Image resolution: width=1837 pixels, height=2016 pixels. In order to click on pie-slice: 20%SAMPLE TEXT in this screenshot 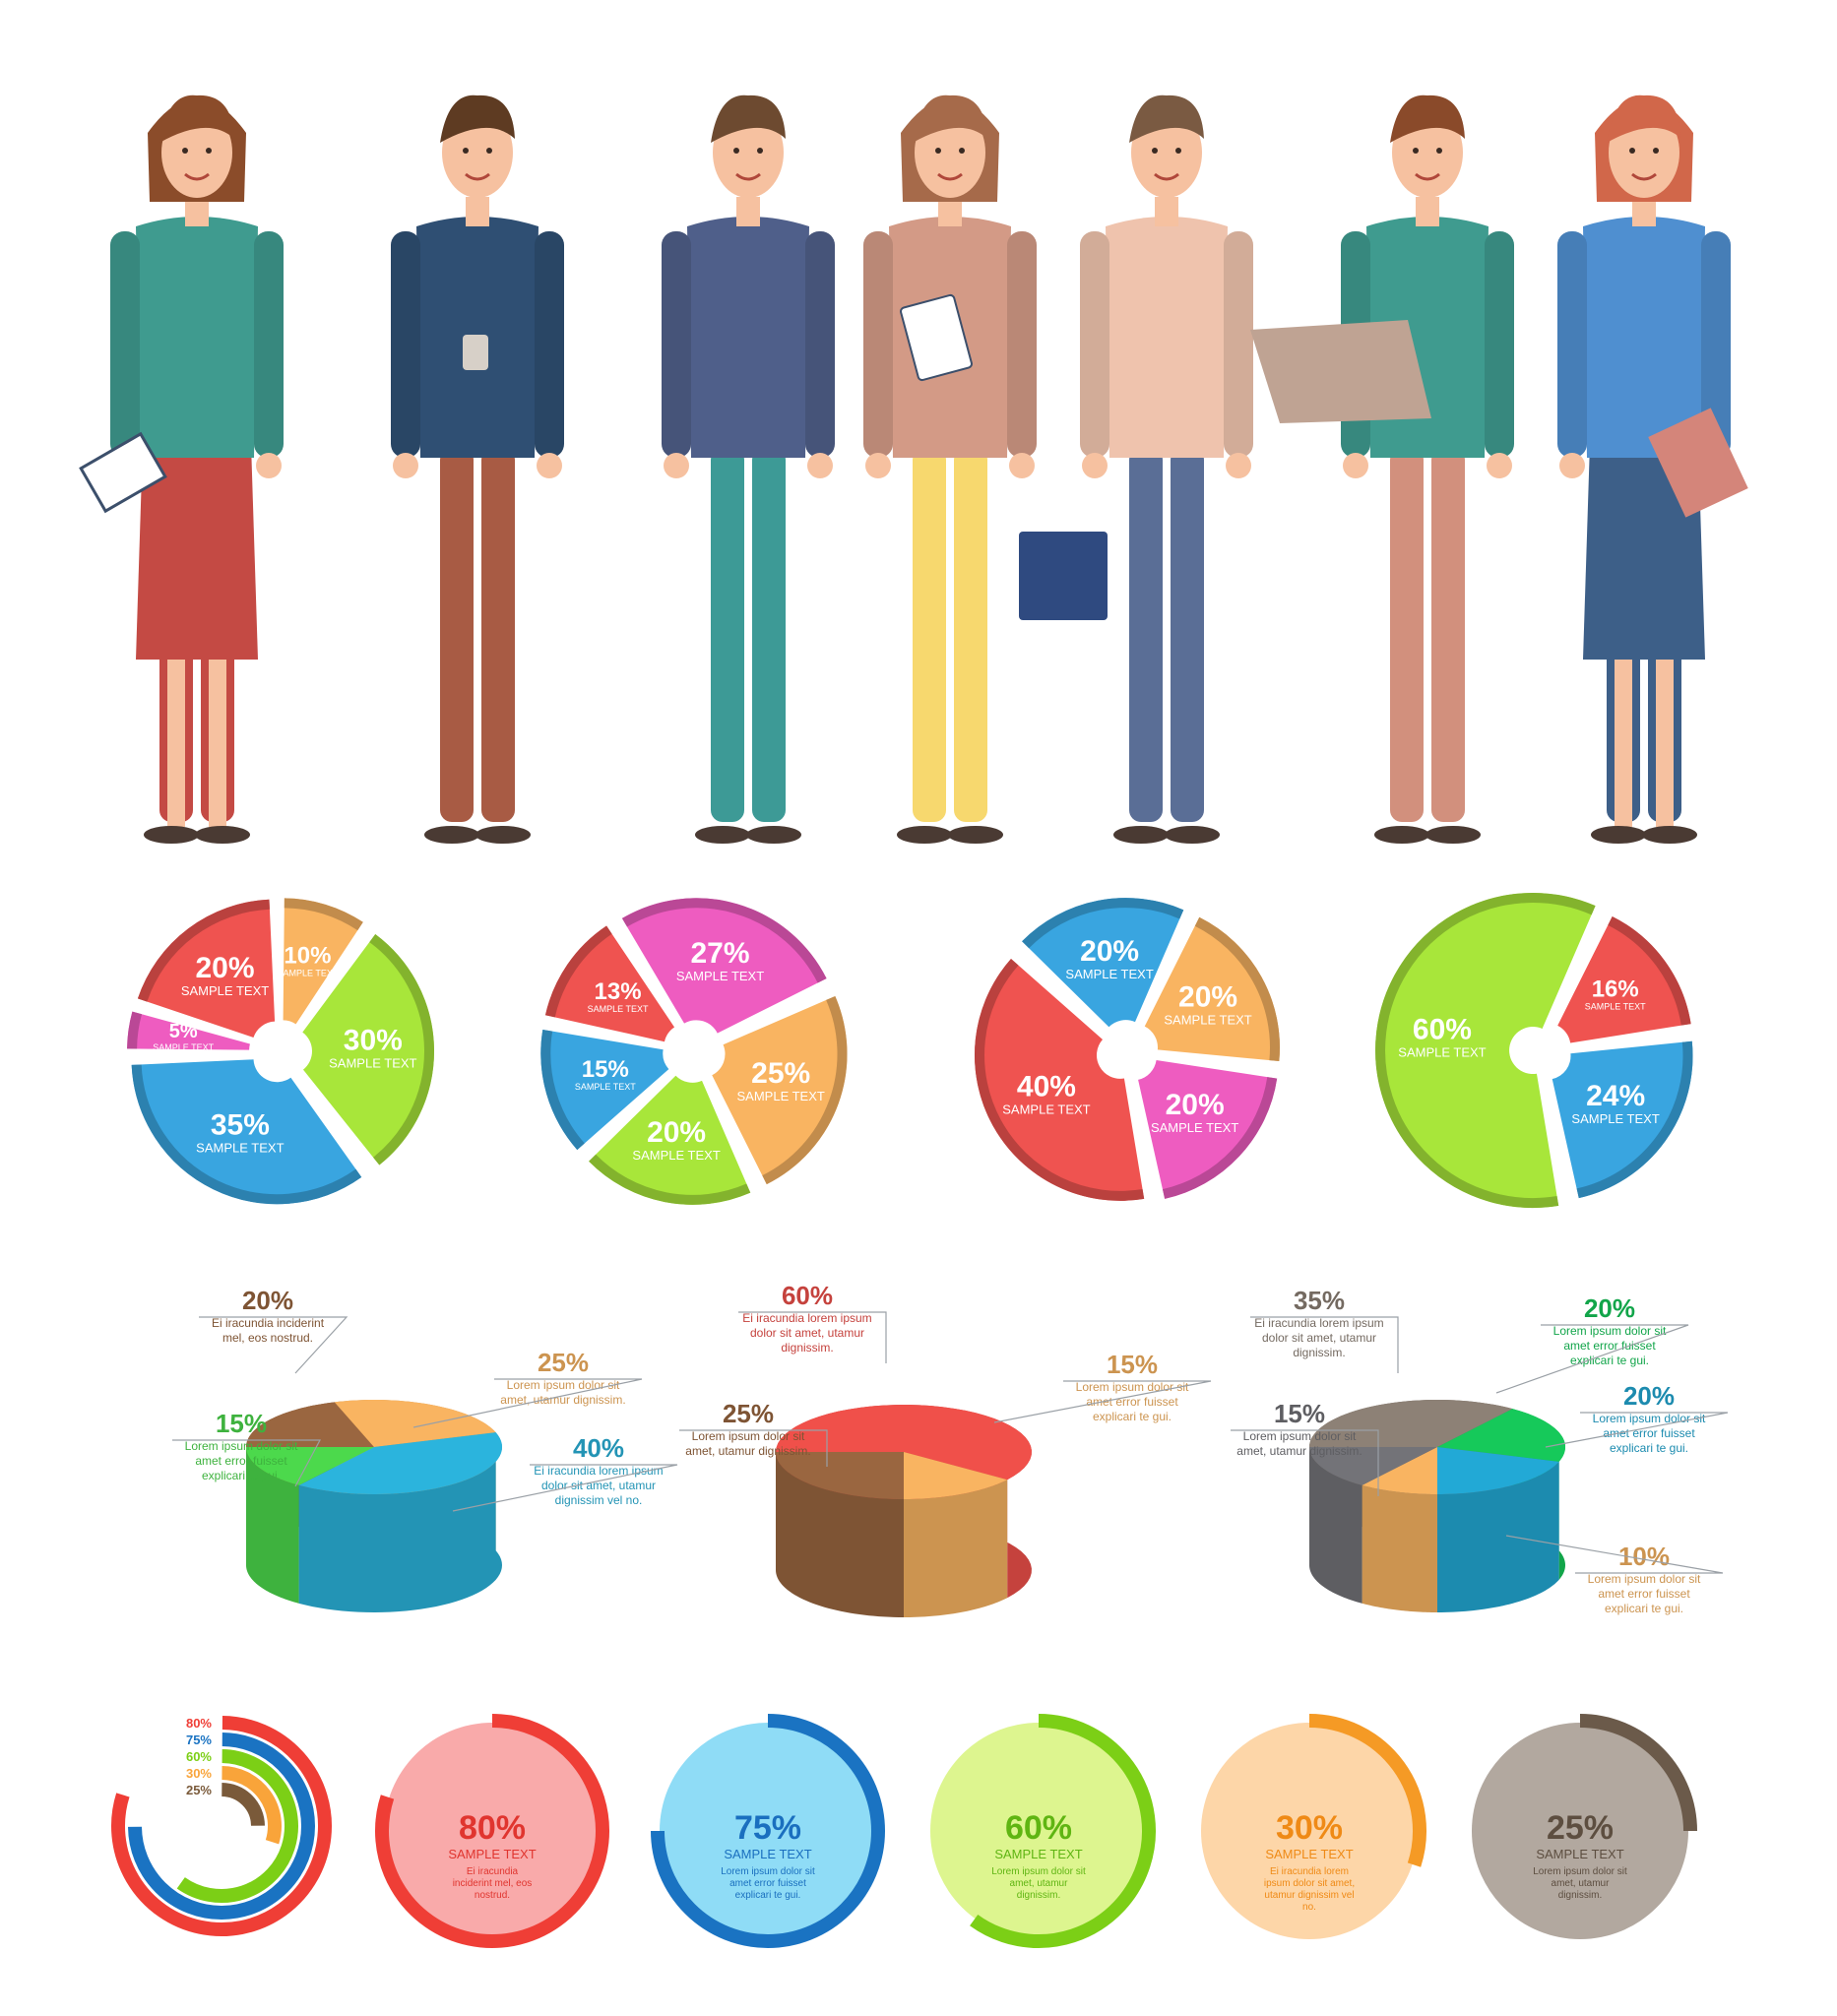, I will do `click(1212, 989)`.